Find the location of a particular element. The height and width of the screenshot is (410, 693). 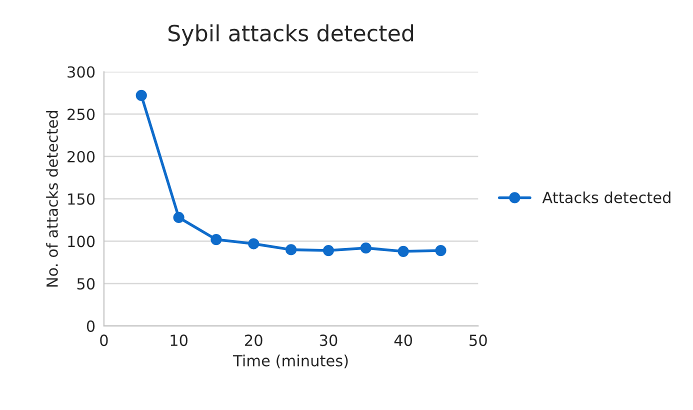

x-tick-label: 20 is located at coordinates (253, 340).